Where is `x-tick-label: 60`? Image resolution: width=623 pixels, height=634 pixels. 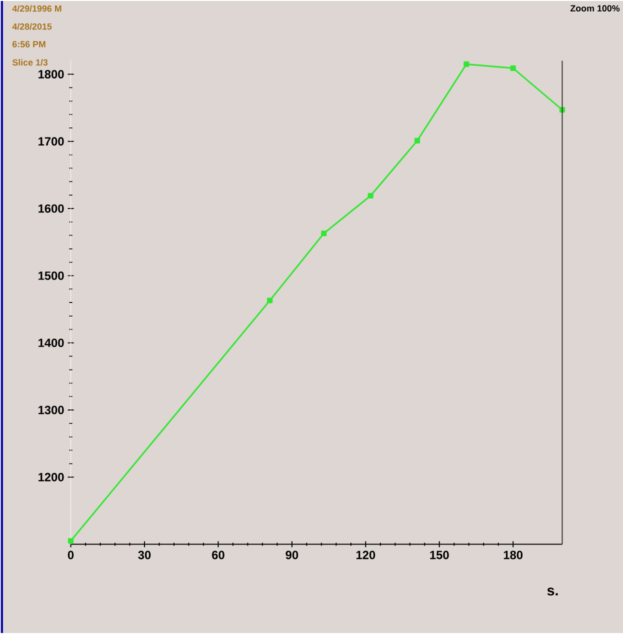 x-tick-label: 60 is located at coordinates (218, 555).